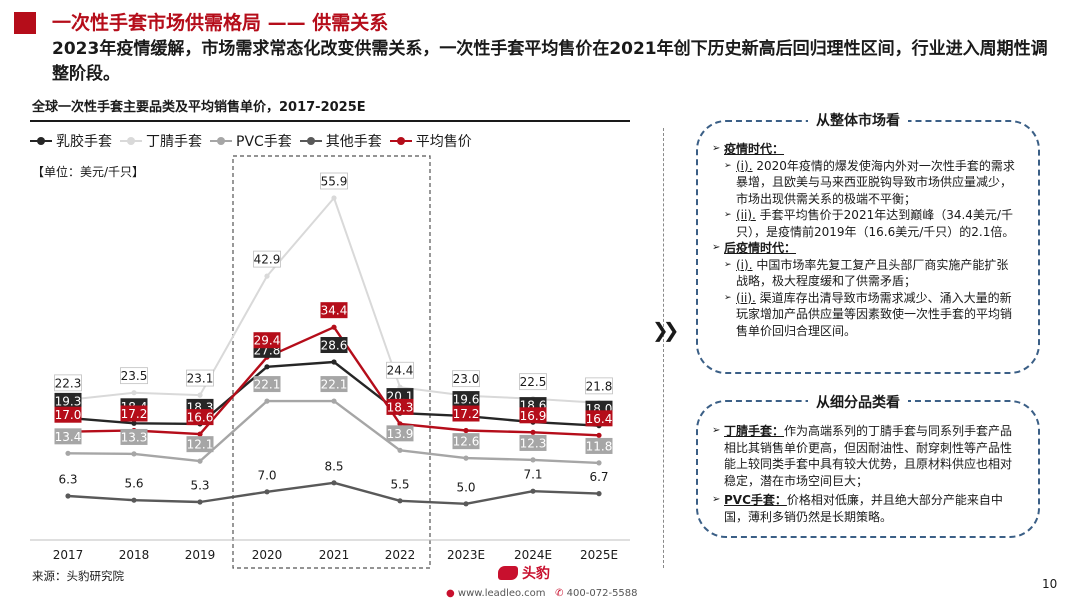  Describe the element at coordinates (599, 446) in the screenshot. I see `data-label-pvc: 11.8` at that location.